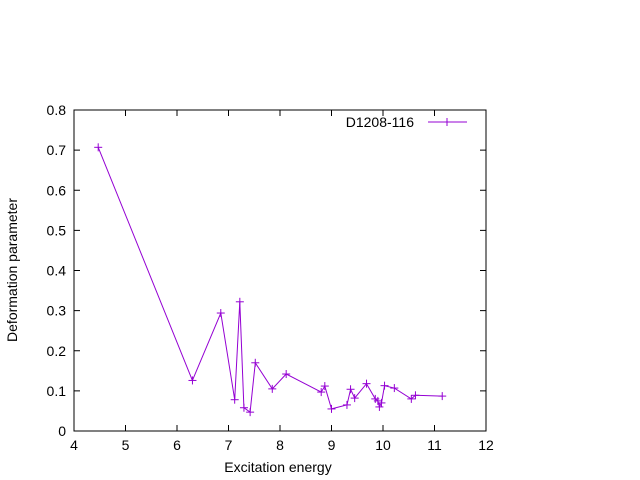 The height and width of the screenshot is (480, 640). What do you see at coordinates (57, 230) in the screenshot?
I see `y-tick-label: 0.5` at bounding box center [57, 230].